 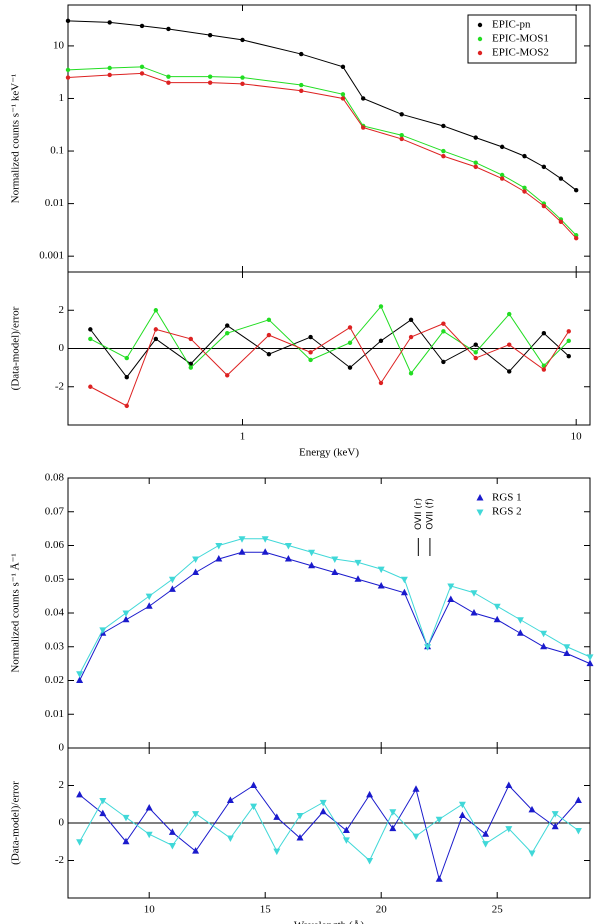 What do you see at coordinates (329, 453) in the screenshot?
I see `x-axis-label: Energy (keV)` at bounding box center [329, 453].